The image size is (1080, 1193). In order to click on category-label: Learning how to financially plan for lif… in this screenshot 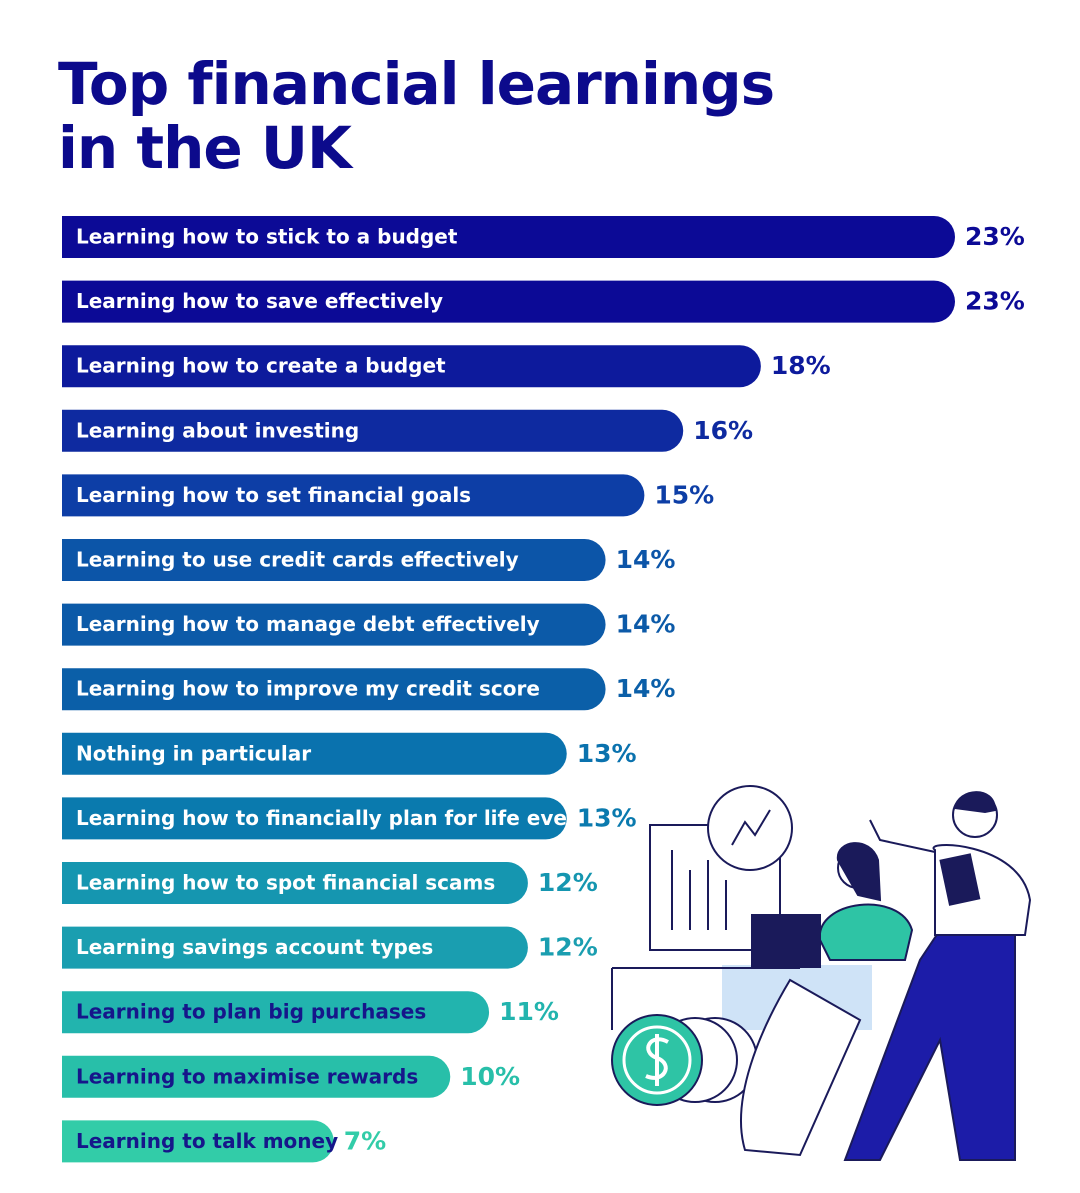, I will do `click(339, 818)`.